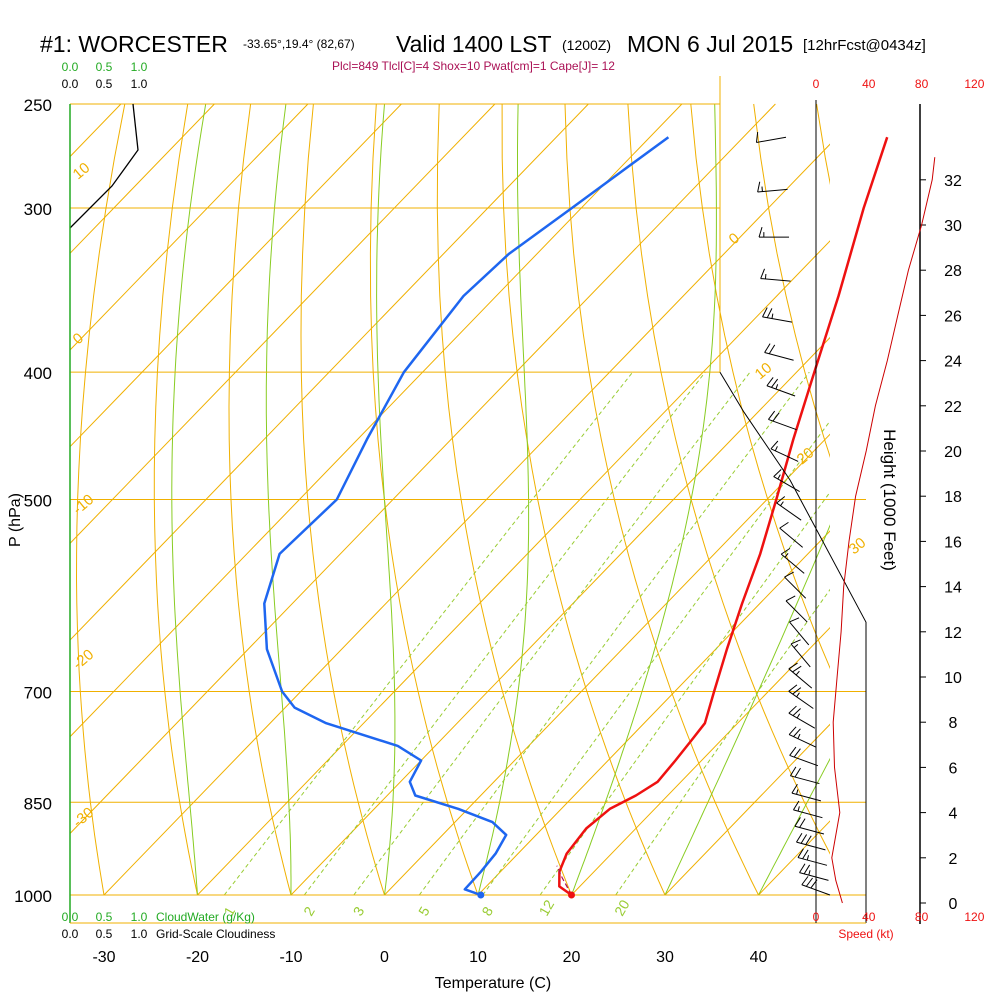  I want to click on wind-speed-tick-top: 0, so click(816, 84).